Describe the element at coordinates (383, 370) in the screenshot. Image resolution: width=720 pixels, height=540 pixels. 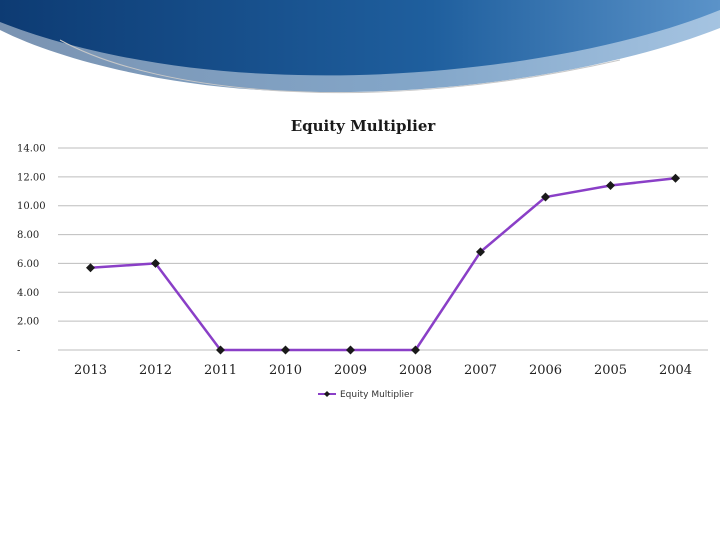
I see `x-axis-ticks: 2013 2012 2011 2010 2009 2008 2007 2006 2005 2004` at that location.